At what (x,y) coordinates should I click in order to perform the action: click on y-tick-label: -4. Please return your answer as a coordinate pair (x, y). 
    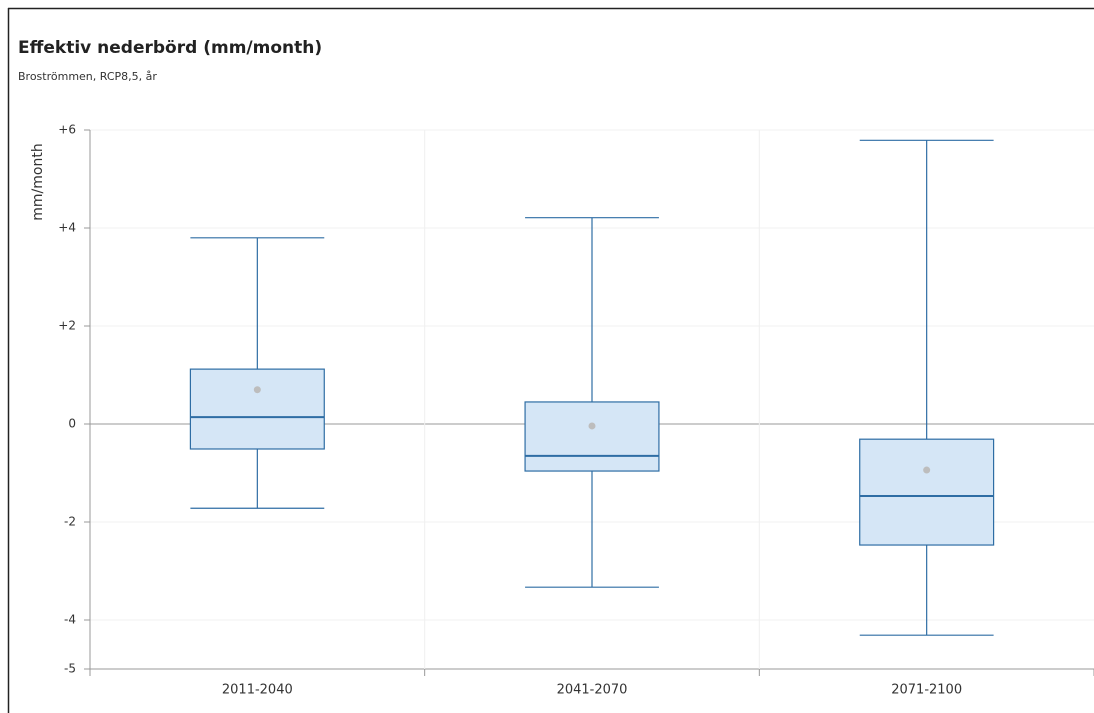
    Looking at the image, I should click on (70, 620).